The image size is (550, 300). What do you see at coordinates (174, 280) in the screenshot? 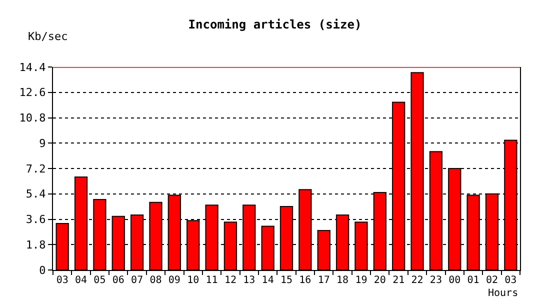
I see `x-tick-label: 09` at bounding box center [174, 280].